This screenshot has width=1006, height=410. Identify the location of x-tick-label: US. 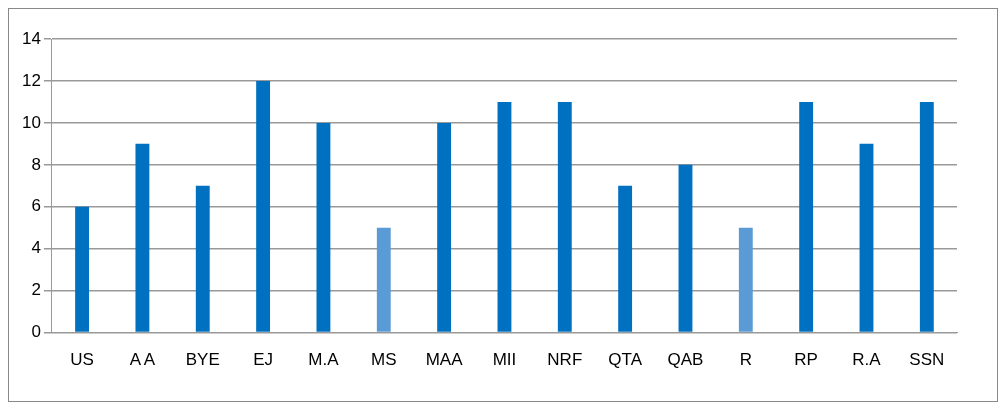
(82, 360).